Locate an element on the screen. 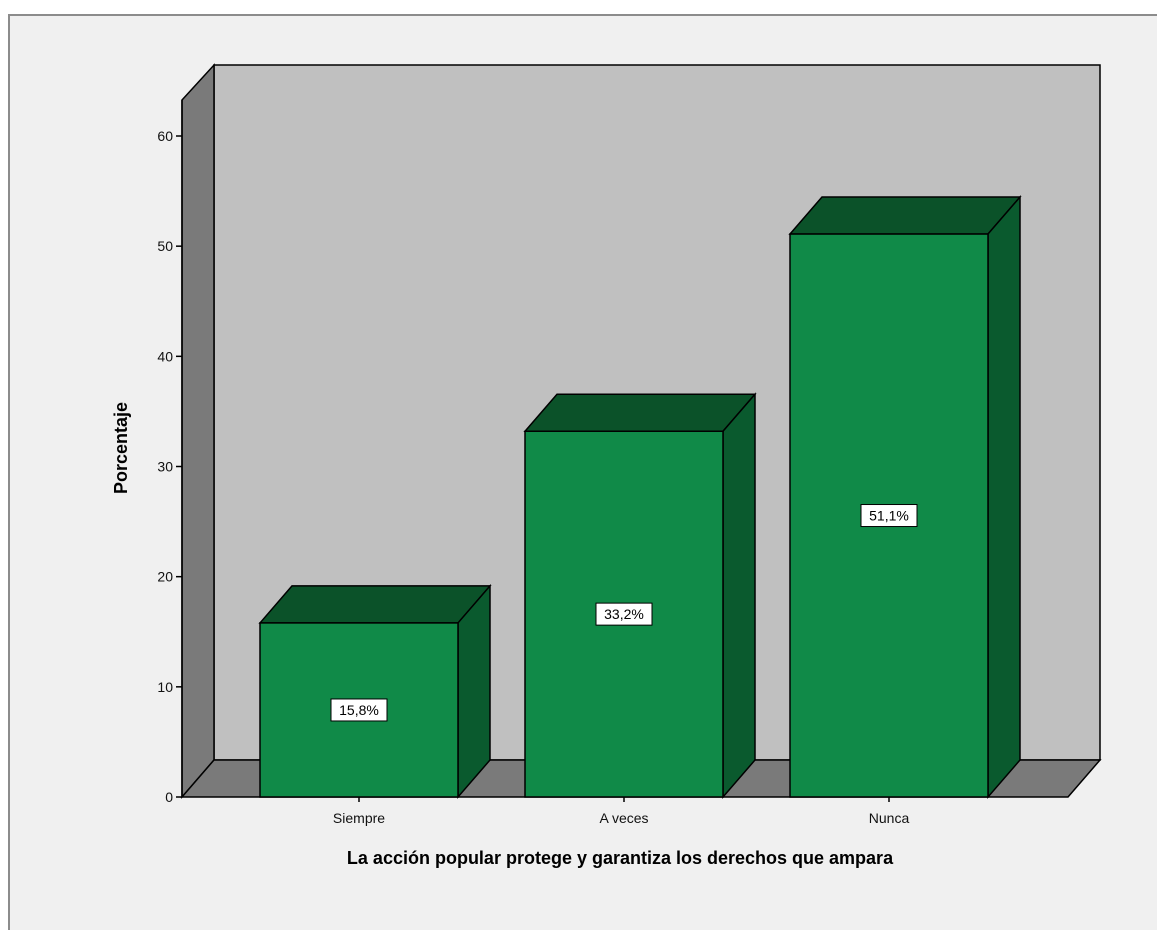 The width and height of the screenshot is (1157, 930). bar-a-veces: 33,2% is located at coordinates (640, 596).